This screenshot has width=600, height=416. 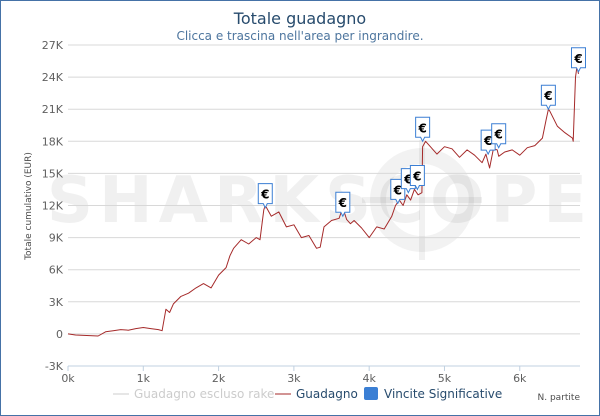 I want to click on y-tick-label: 9K, so click(x=56, y=238).